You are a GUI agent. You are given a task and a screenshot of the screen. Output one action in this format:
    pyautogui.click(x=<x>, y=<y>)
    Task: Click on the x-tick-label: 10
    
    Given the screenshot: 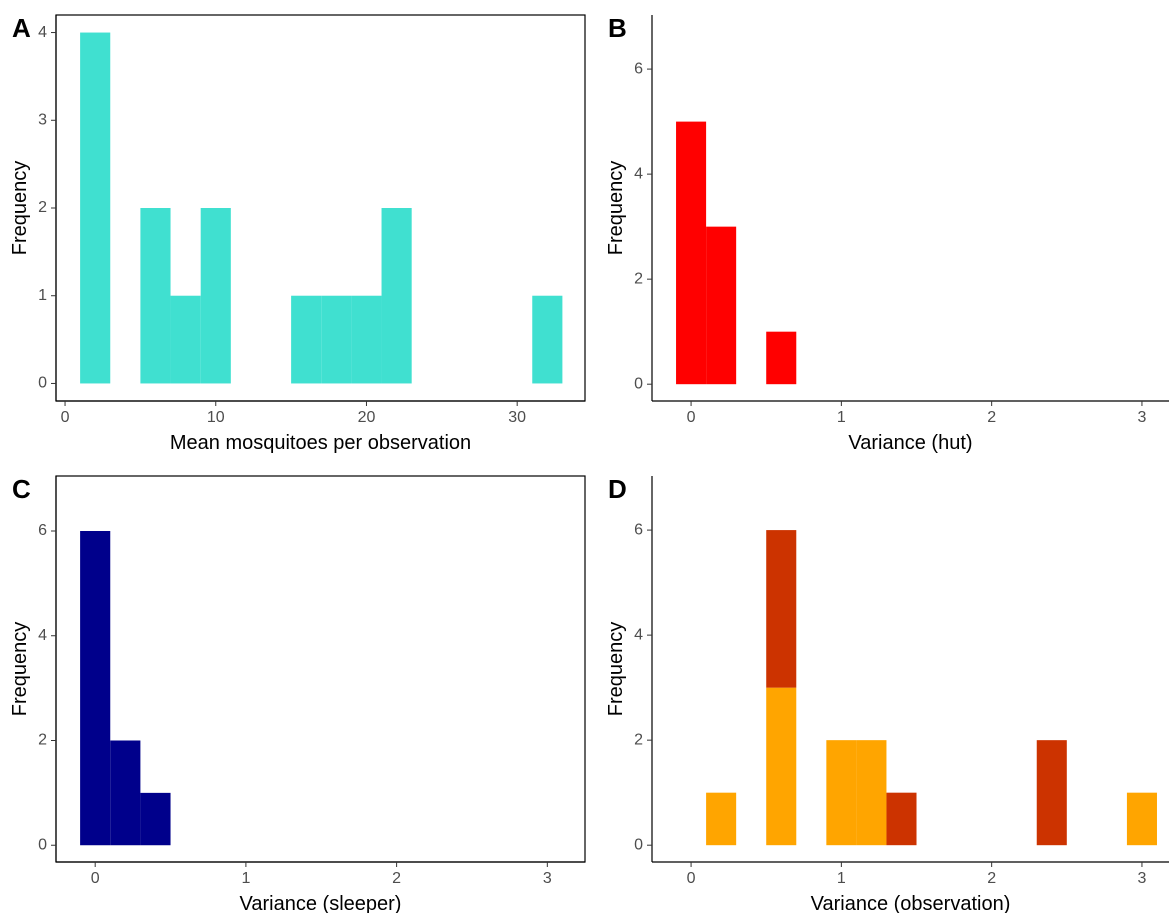 What is the action you would take?
    pyautogui.click(x=216, y=417)
    